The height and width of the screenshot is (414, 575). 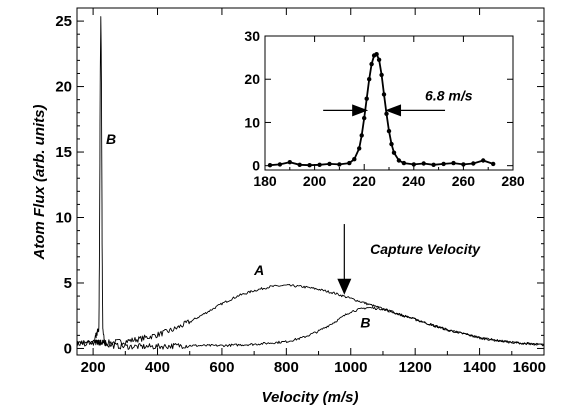 What do you see at coordinates (464, 181) in the screenshot?
I see `inset-x-tick-label: 260` at bounding box center [464, 181].